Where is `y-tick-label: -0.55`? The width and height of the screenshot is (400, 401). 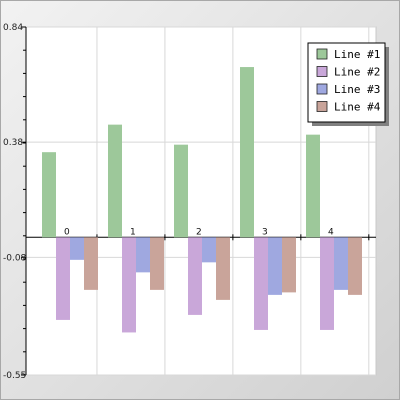 y-tick-label: -0.55 is located at coordinates (14, 376).